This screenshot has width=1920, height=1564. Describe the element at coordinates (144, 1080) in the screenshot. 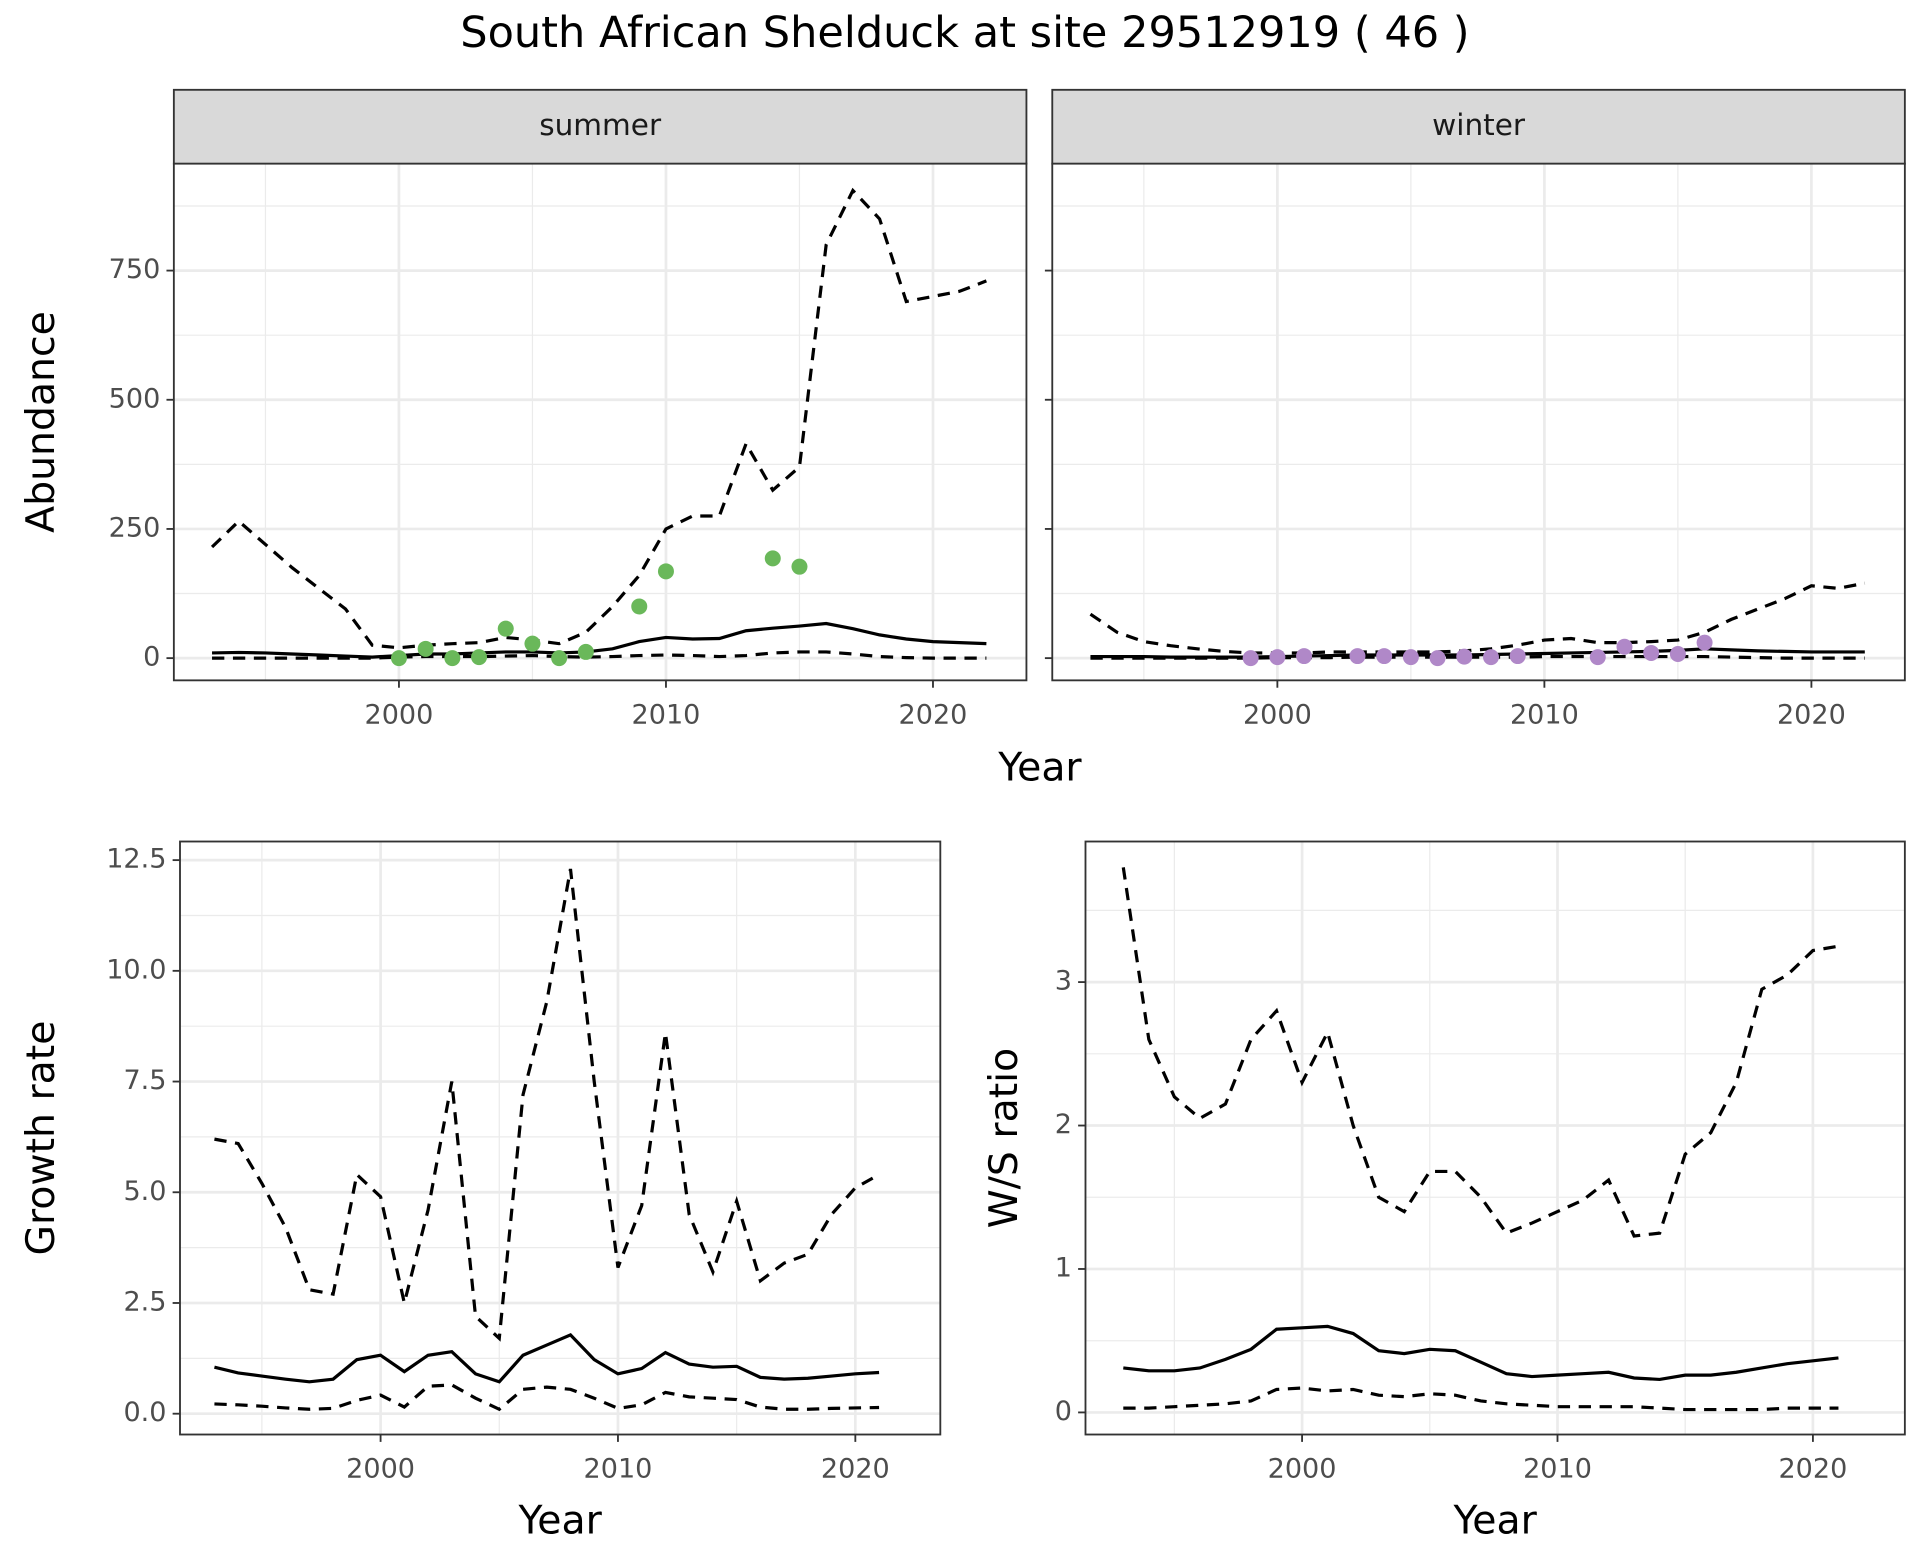

I see `y-tick-label: 7.5` at that location.